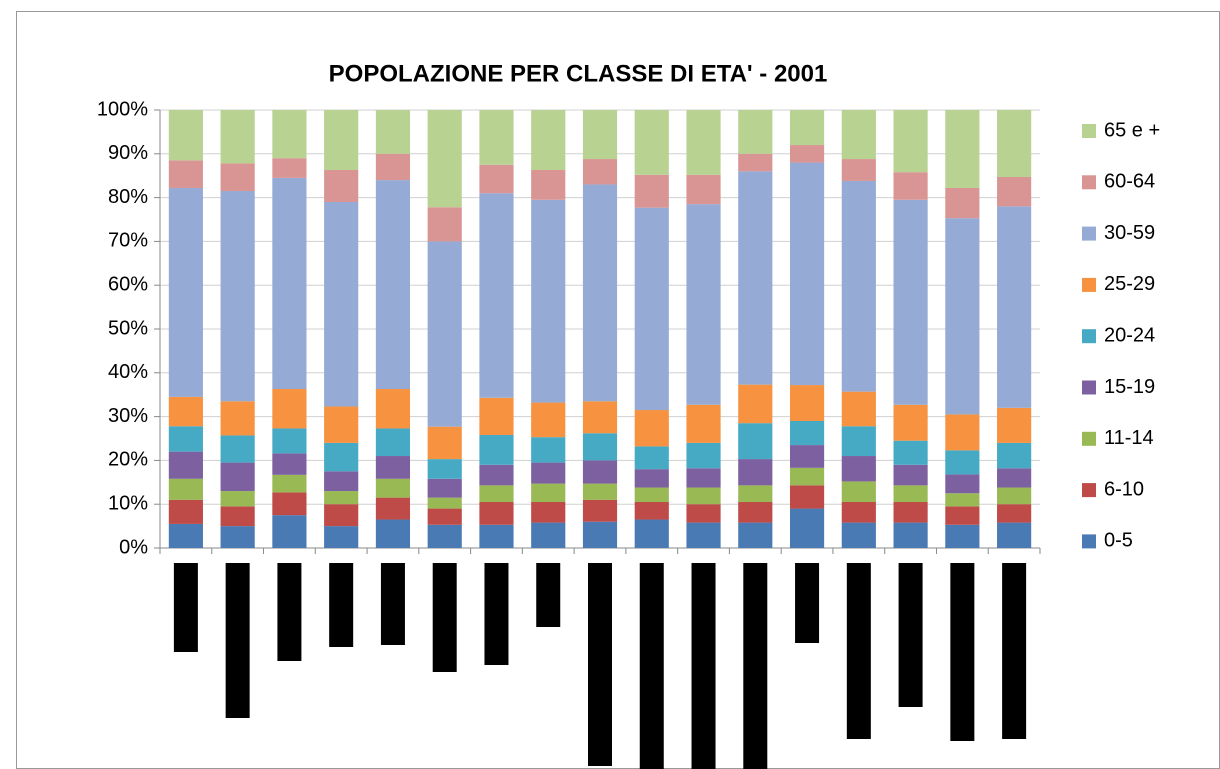 Image resolution: width=1220 pixels, height=769 pixels. What do you see at coordinates (128, 241) in the screenshot?
I see `y-tick-label: 70%` at bounding box center [128, 241].